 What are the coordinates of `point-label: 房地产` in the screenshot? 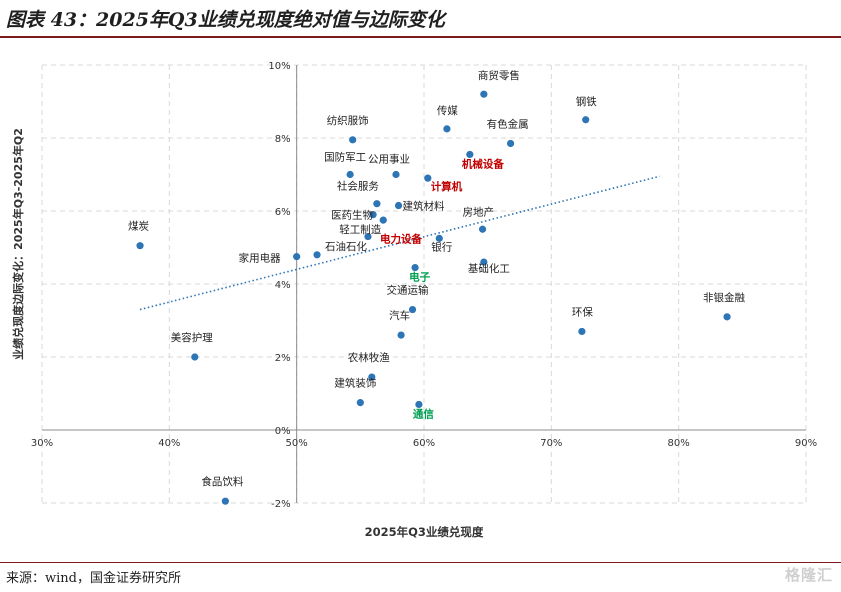 It's located at (479, 211).